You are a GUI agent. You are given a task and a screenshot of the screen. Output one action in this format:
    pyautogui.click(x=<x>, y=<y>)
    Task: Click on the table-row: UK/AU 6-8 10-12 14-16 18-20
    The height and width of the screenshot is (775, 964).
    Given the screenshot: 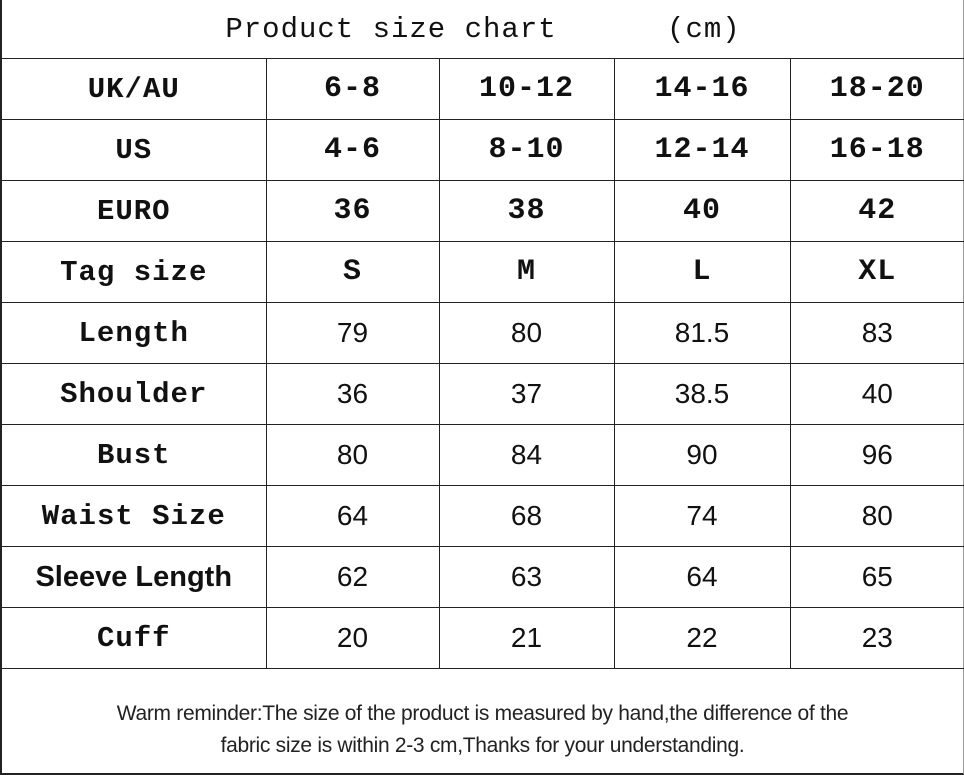 What is the action you would take?
    pyautogui.click(x=483, y=89)
    